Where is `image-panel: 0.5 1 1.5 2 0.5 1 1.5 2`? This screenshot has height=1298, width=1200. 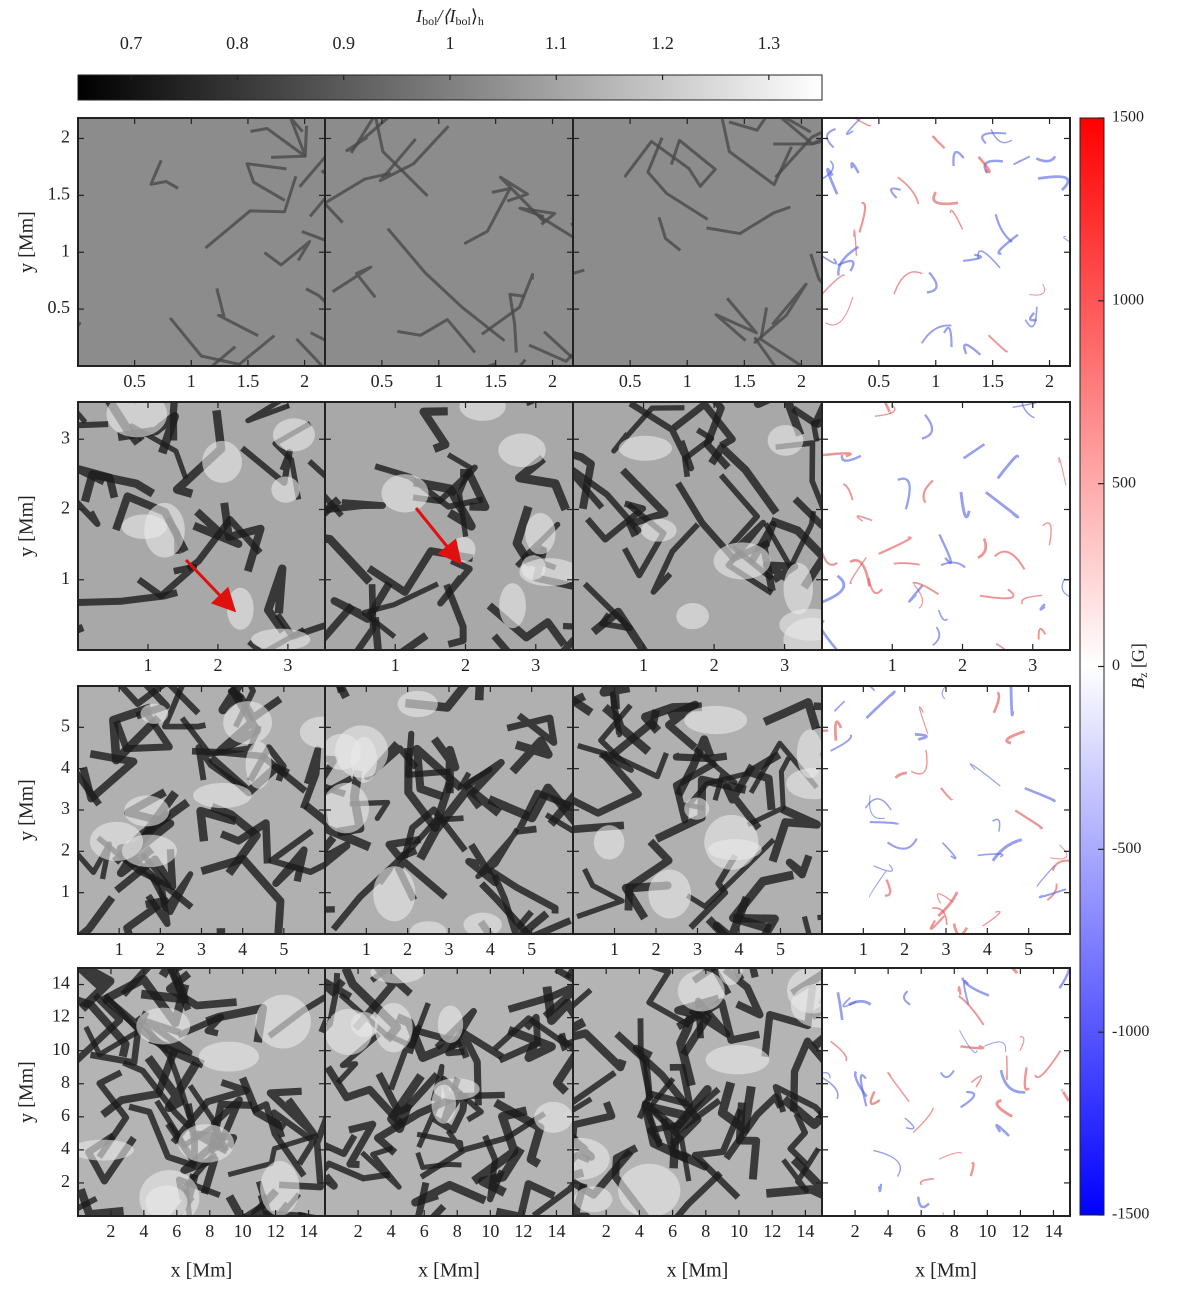
image-panel: 0.5 1 1.5 2 0.5 1 1.5 2 is located at coordinates (187, 254).